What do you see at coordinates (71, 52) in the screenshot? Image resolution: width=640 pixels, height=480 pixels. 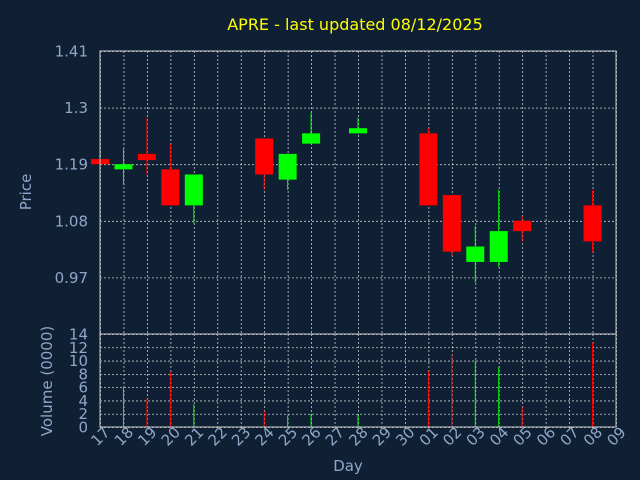 I see `price-tick-label: 1.41` at bounding box center [71, 52].